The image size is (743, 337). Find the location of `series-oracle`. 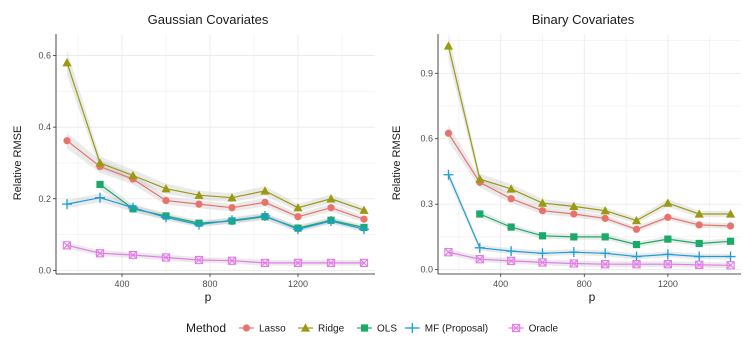

series-oracle is located at coordinates (215, 254).